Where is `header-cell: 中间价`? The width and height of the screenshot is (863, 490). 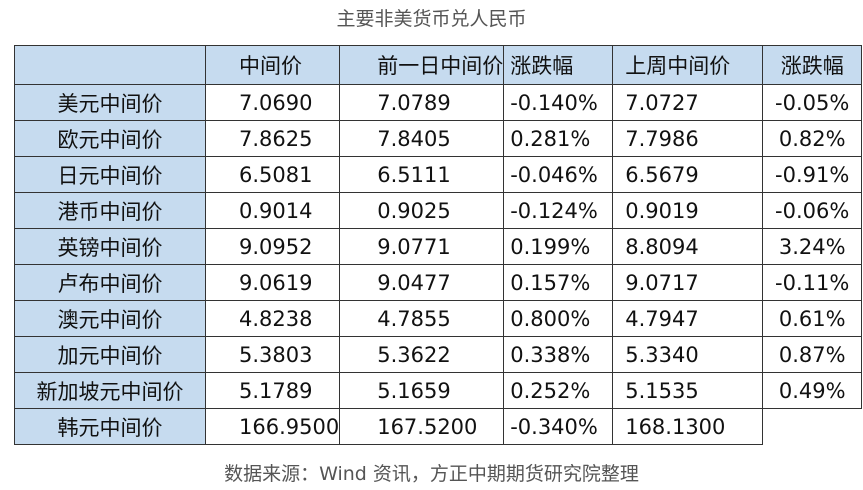
header-cell: 中间价 is located at coordinates (272, 65).